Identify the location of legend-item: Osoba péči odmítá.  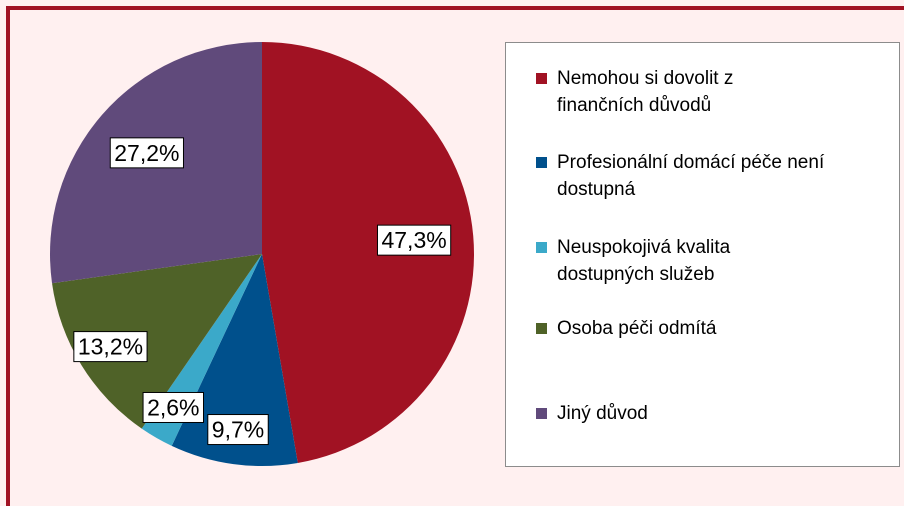
(711, 328).